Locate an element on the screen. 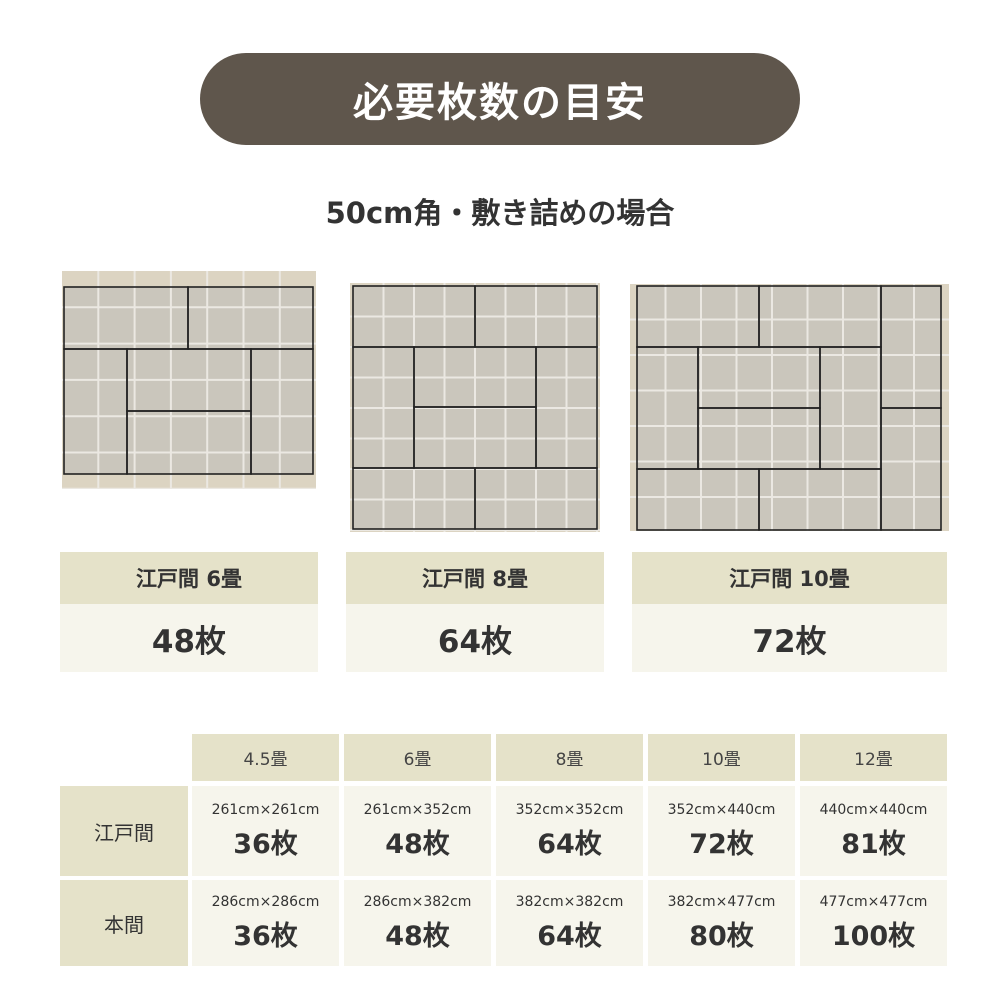 The height and width of the screenshot is (1000, 1000). table-cell: 286cm×286cm 36枚 is located at coordinates (265, 923).